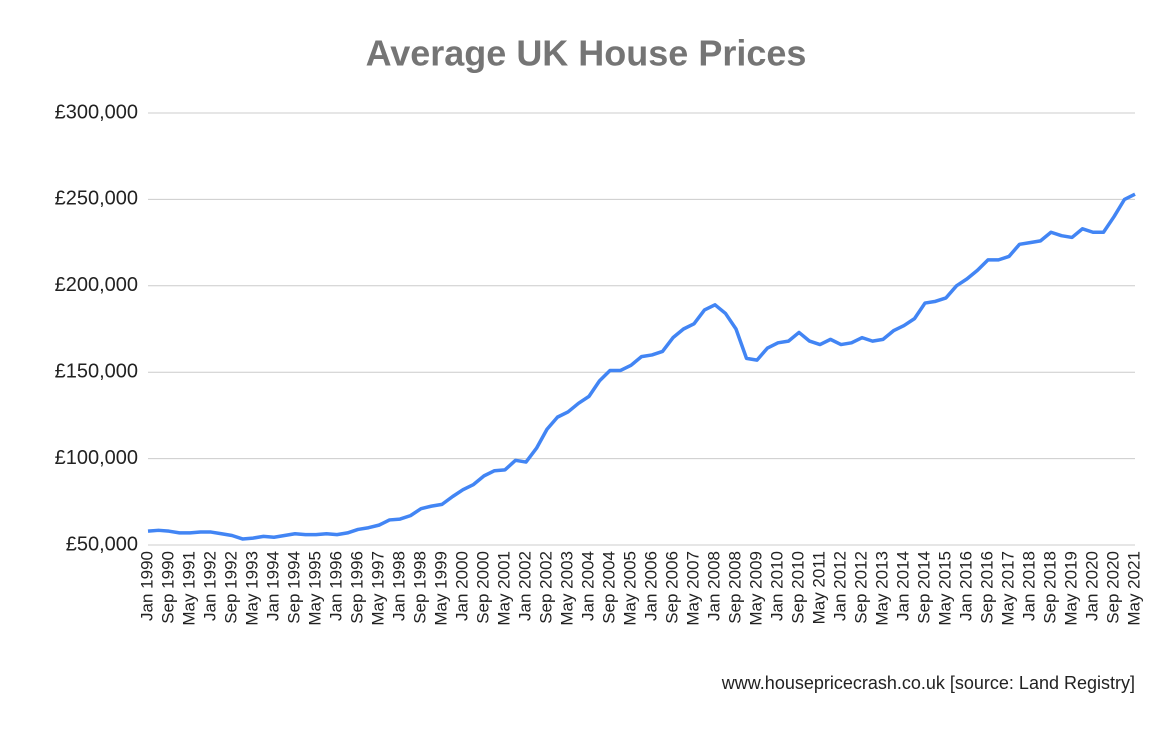 The height and width of the screenshot is (730, 1172). Describe the element at coordinates (650, 586) in the screenshot. I see `x-tick-label: Jan 2006` at that location.